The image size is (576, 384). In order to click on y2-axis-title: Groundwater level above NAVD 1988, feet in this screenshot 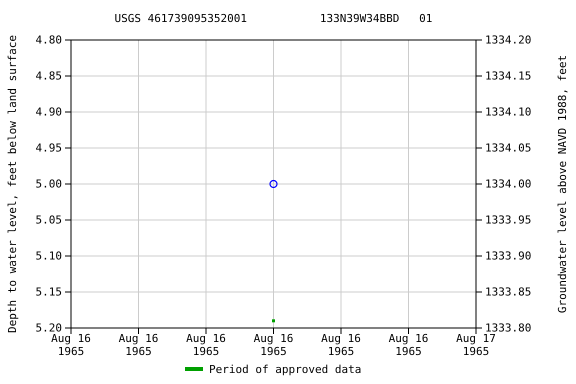, I will do `click(562, 184)`.